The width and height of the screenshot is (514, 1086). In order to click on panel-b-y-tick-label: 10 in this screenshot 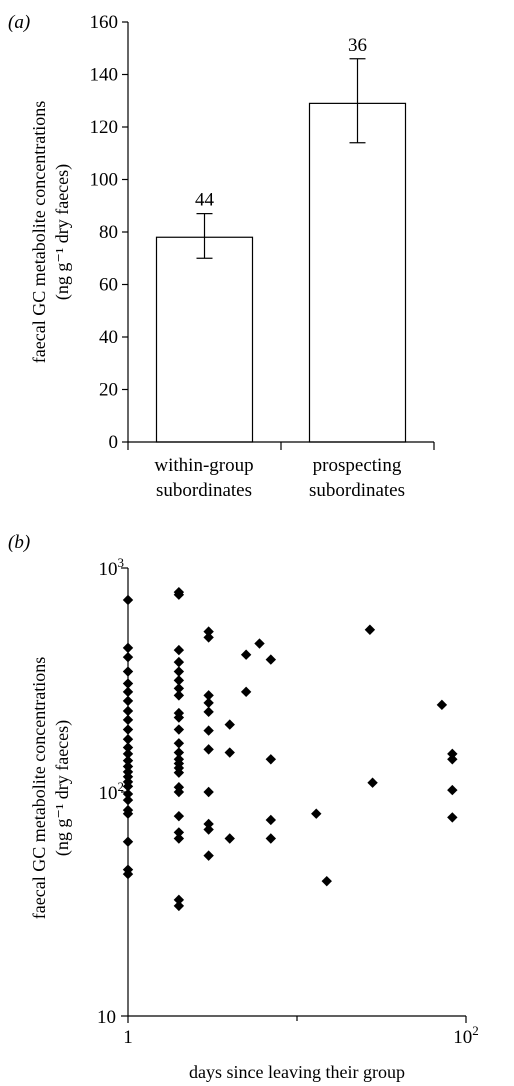, I will do `click(106, 1017)`.